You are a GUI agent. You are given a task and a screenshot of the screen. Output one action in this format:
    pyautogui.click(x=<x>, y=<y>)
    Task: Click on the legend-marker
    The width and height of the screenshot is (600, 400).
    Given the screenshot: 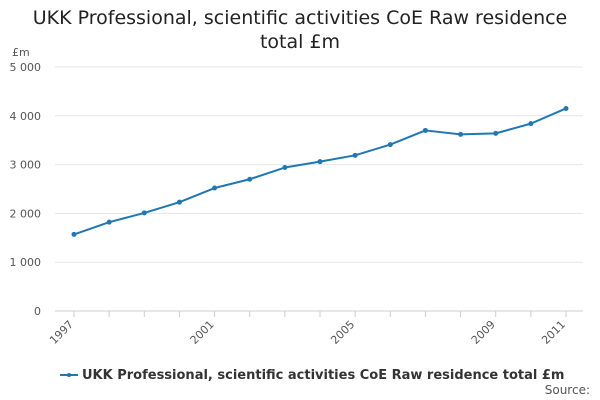 What is the action you would take?
    pyautogui.click(x=69, y=375)
    